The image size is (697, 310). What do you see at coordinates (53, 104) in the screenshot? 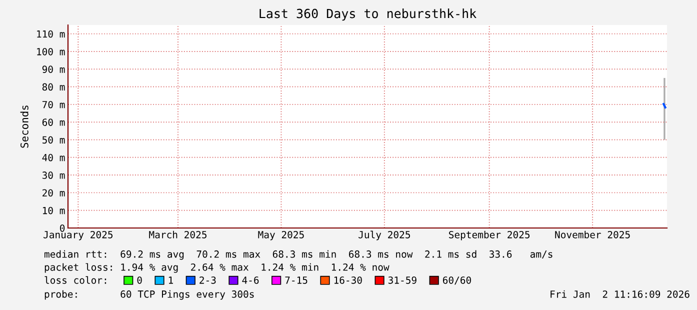
I see `y-tick-label: 70 m` at bounding box center [53, 104].